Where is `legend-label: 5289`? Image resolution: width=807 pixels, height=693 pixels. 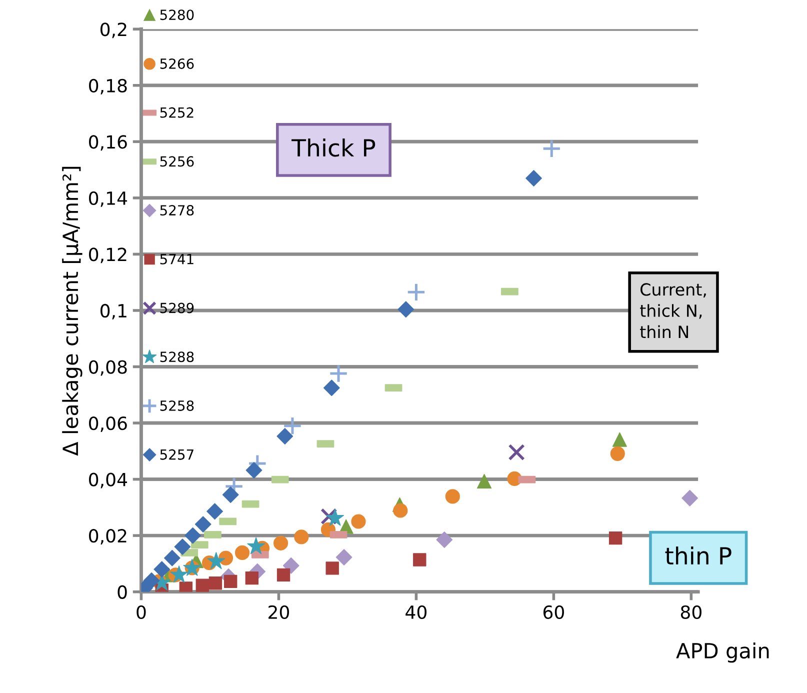
legend-label: 5289 is located at coordinates (177, 308).